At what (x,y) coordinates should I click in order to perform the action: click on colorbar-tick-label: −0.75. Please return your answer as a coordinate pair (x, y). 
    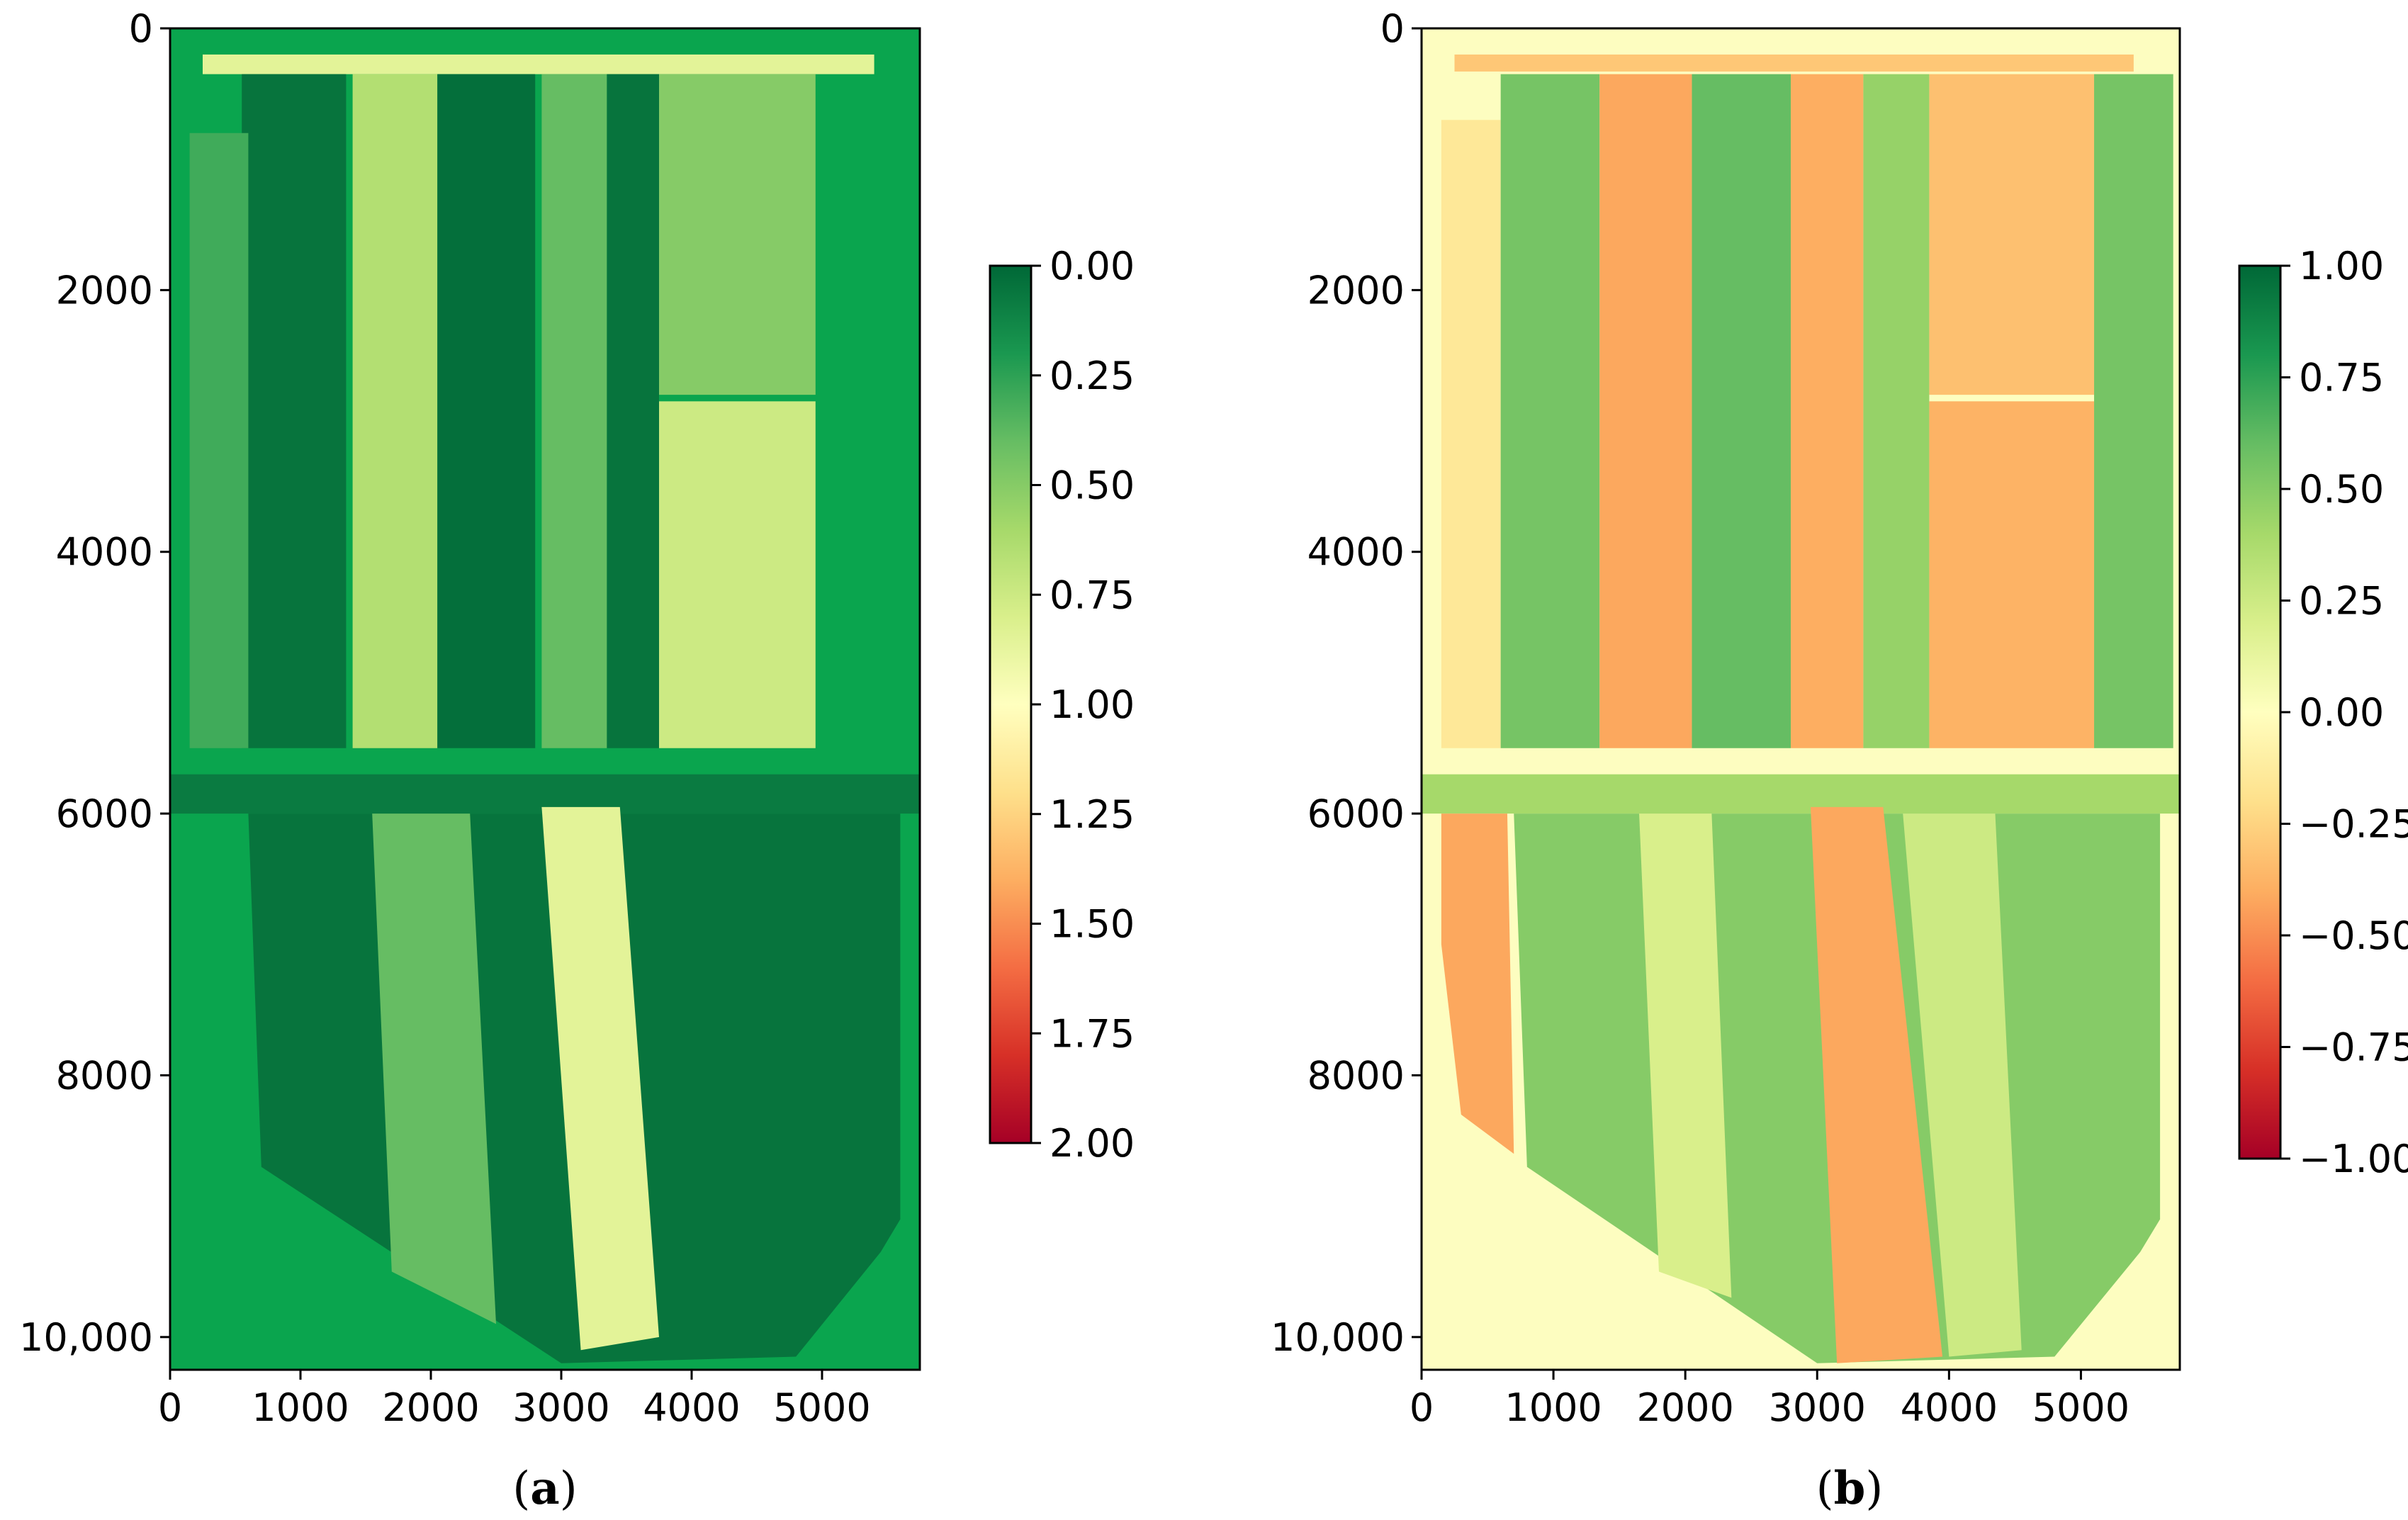
    Looking at the image, I should click on (2353, 1047).